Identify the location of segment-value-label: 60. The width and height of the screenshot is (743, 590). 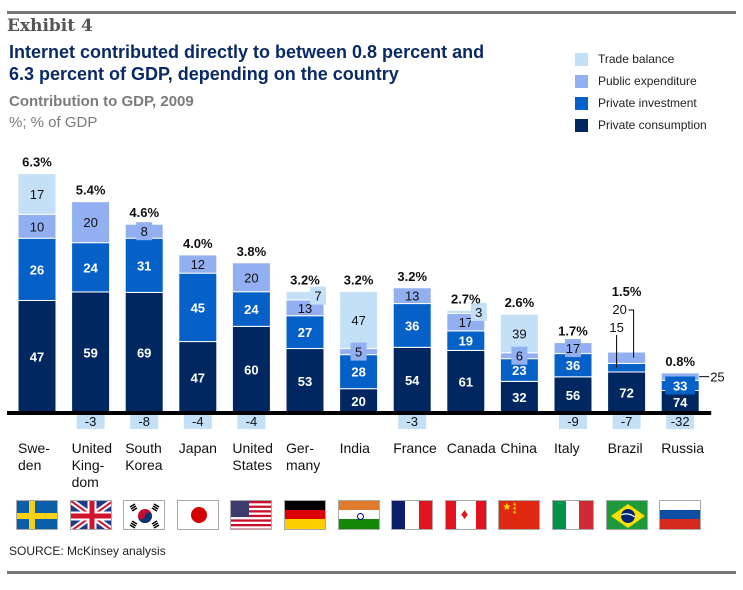
(251, 370).